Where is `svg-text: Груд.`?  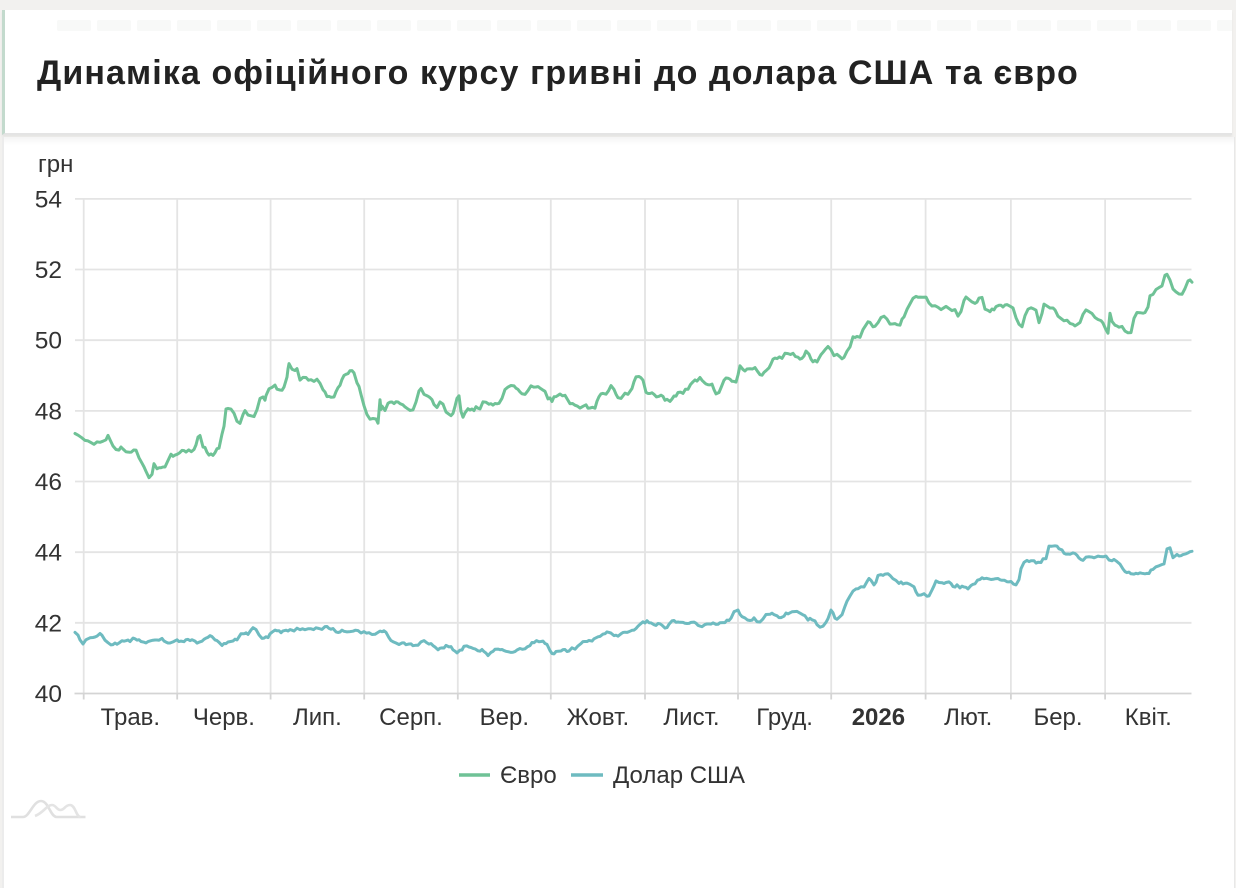 svg-text: Груд. is located at coordinates (784, 717).